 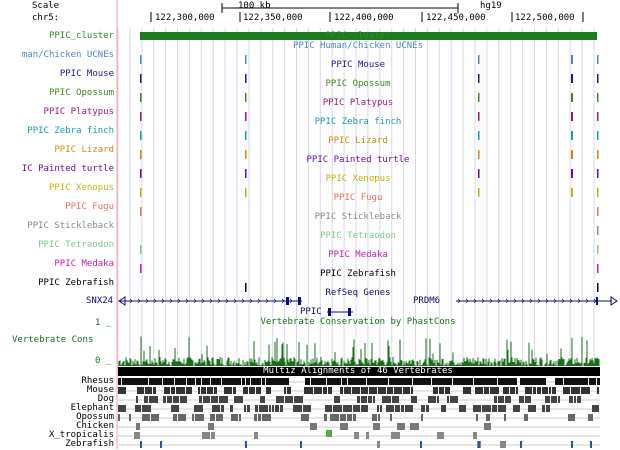 What do you see at coordinates (301, 444) in the screenshot?
I see `zebrafish-block` at bounding box center [301, 444].